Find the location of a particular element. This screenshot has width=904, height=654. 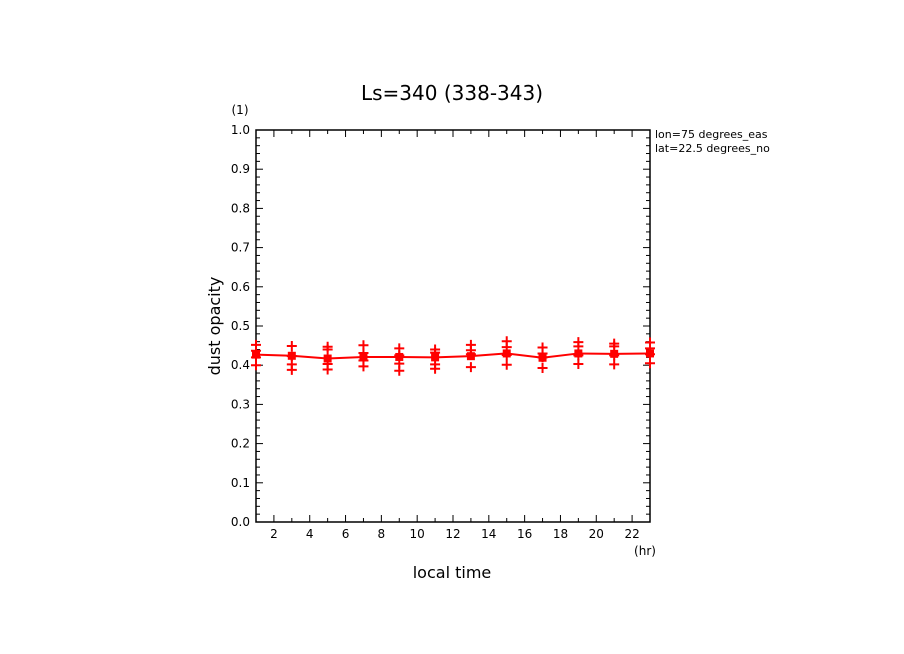

y-tick-label: 0.0 is located at coordinates (240, 522).